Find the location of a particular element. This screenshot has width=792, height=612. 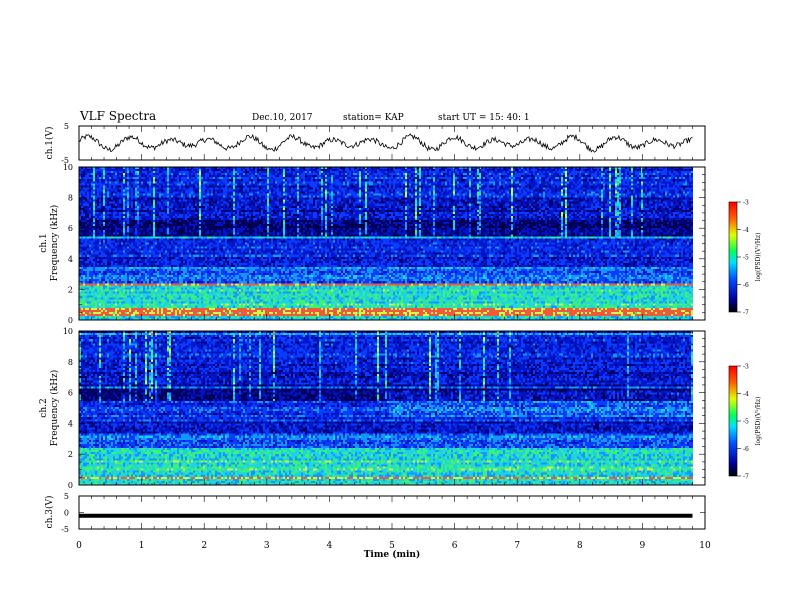

ch2-ylabel-channel: ch.1 is located at coordinates (44, 242).